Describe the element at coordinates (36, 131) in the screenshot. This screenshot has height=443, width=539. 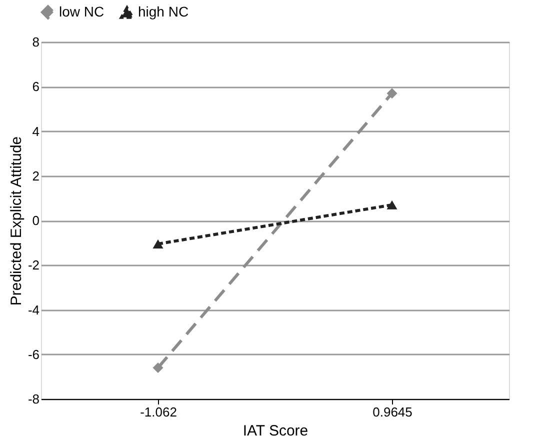
I see `y-tick-label: 4` at that location.